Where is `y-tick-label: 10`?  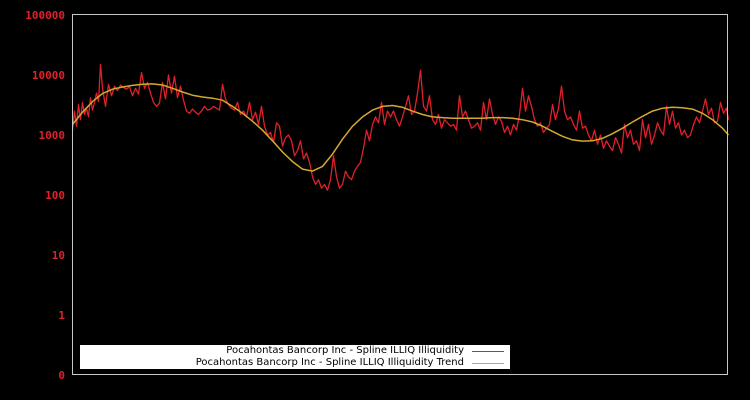
y-tick-label: 10 is located at coordinates (58, 255).